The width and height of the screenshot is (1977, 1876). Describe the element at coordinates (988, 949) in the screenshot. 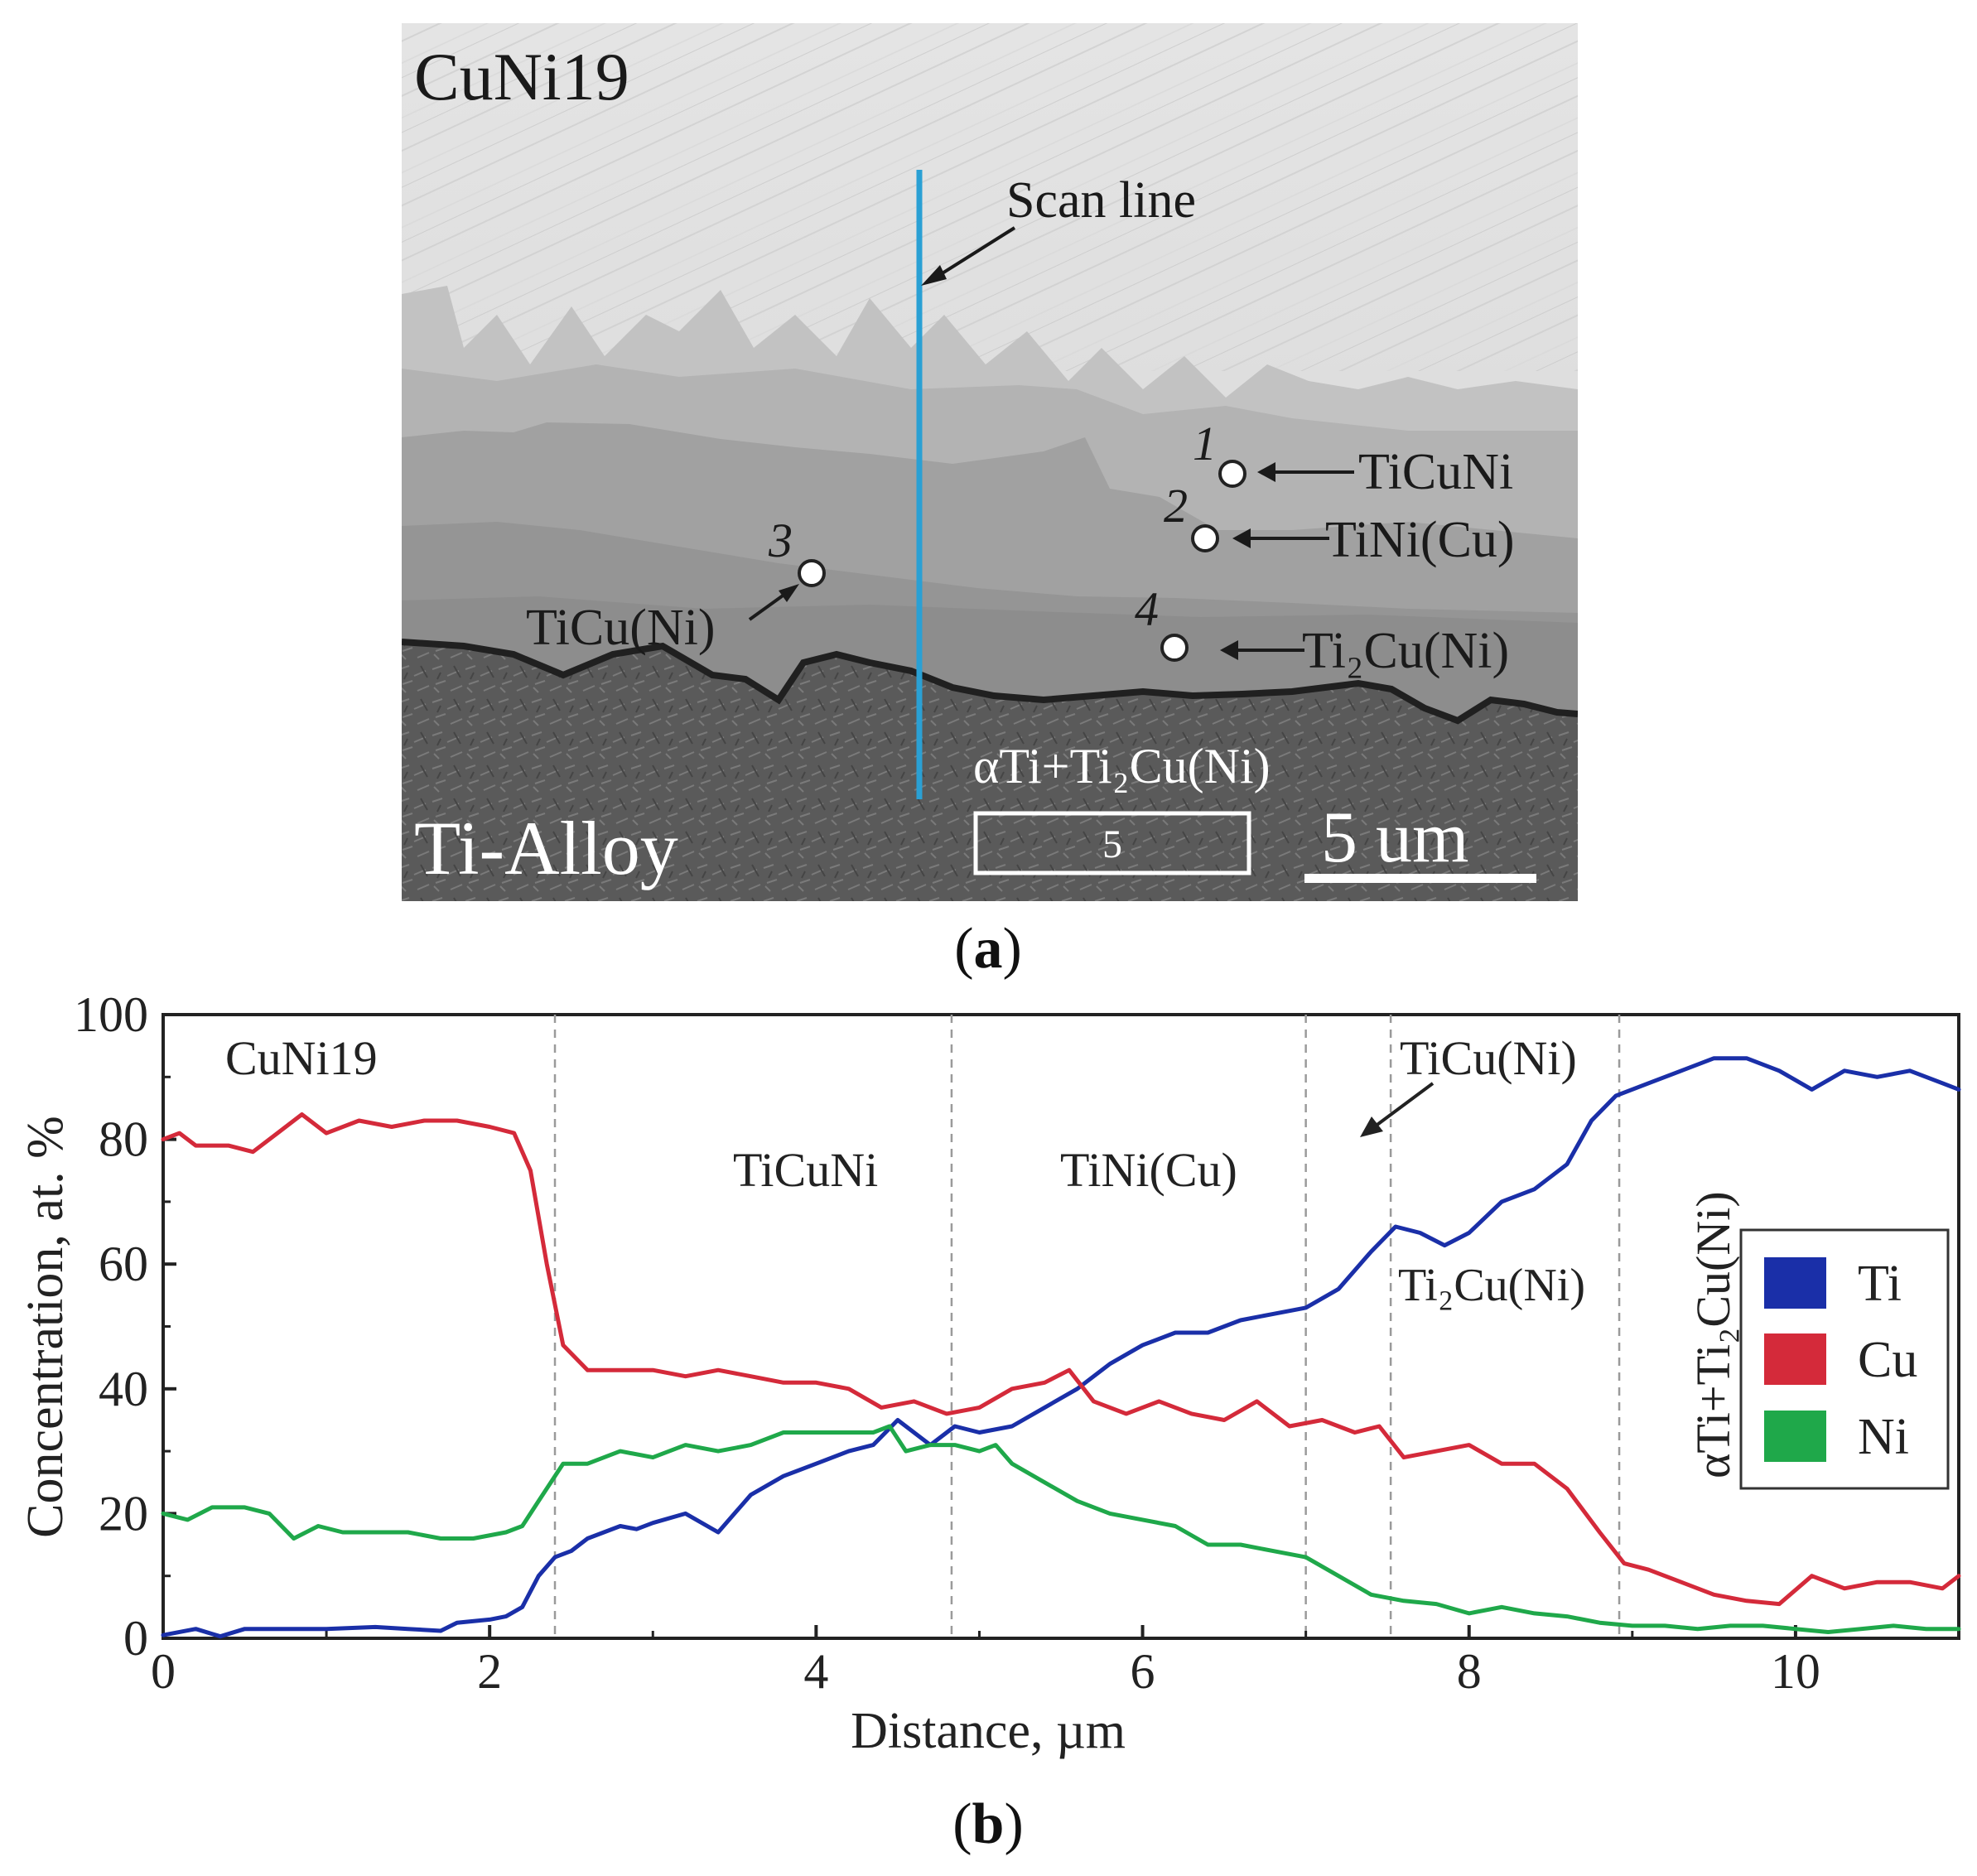

I see `caption-a: (a)` at that location.